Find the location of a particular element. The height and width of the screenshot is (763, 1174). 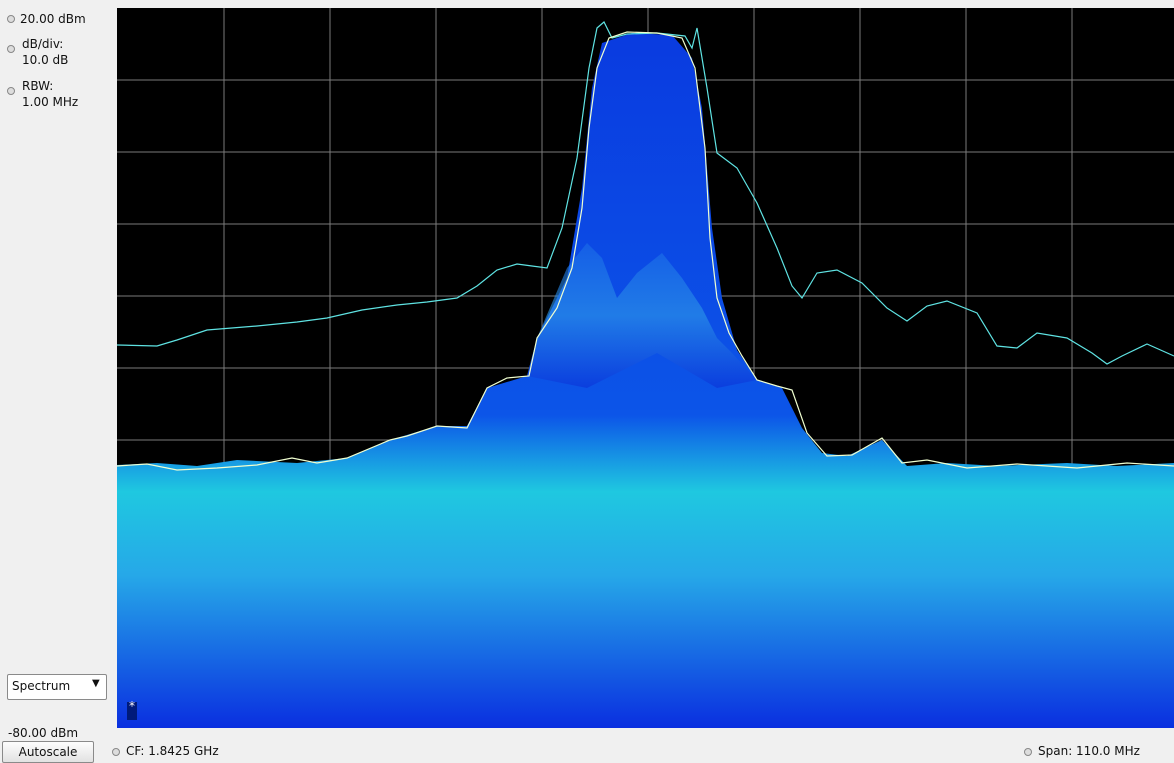

marker-box is located at coordinates (132, 711).